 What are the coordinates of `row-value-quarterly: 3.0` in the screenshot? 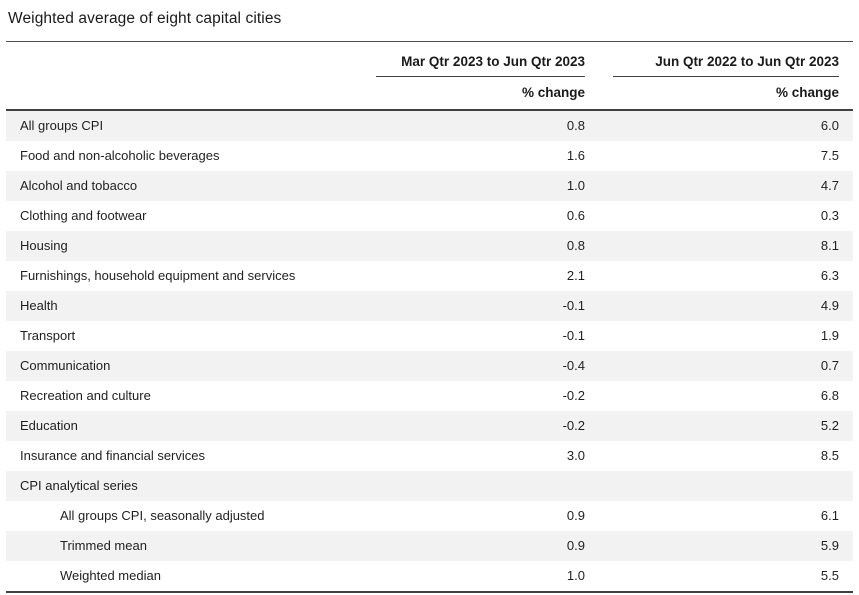 It's located at (575, 455).